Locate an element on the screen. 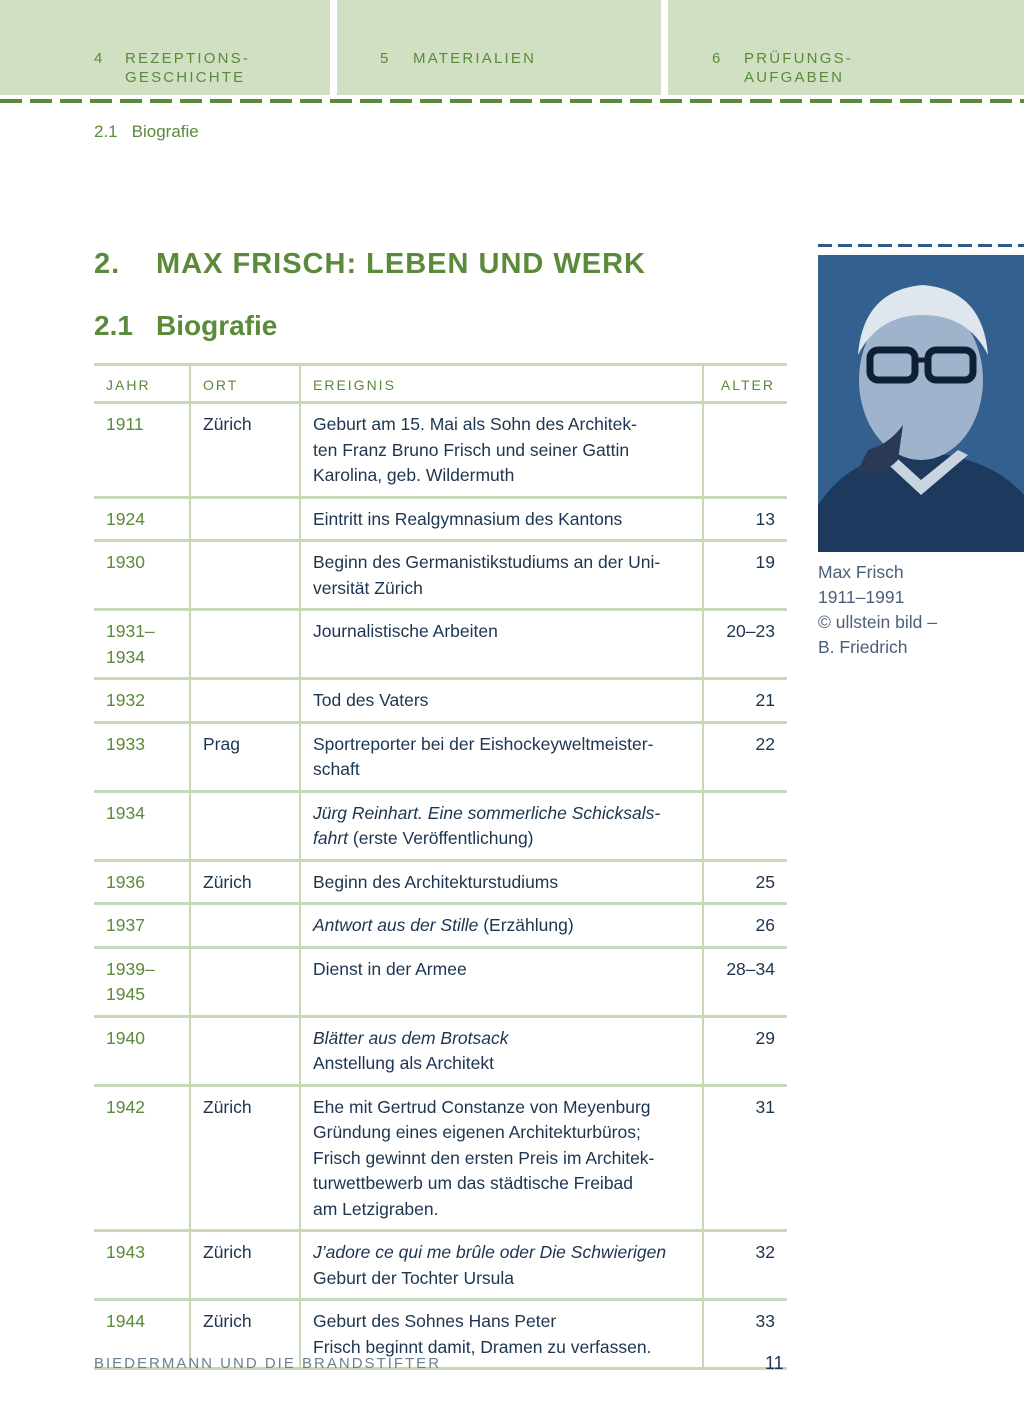 The width and height of the screenshot is (1024, 1418). table-row: 1932 Tod des Vaters 21 is located at coordinates (440, 701).